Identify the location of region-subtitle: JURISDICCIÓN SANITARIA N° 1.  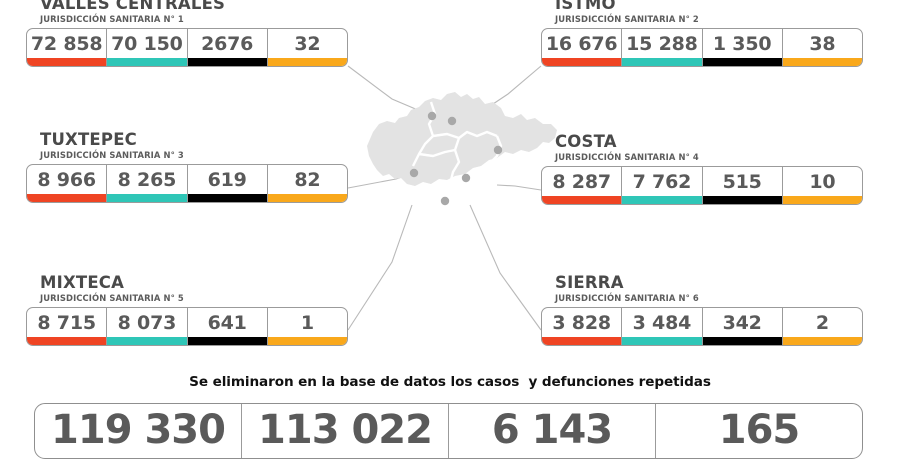
(112, 18).